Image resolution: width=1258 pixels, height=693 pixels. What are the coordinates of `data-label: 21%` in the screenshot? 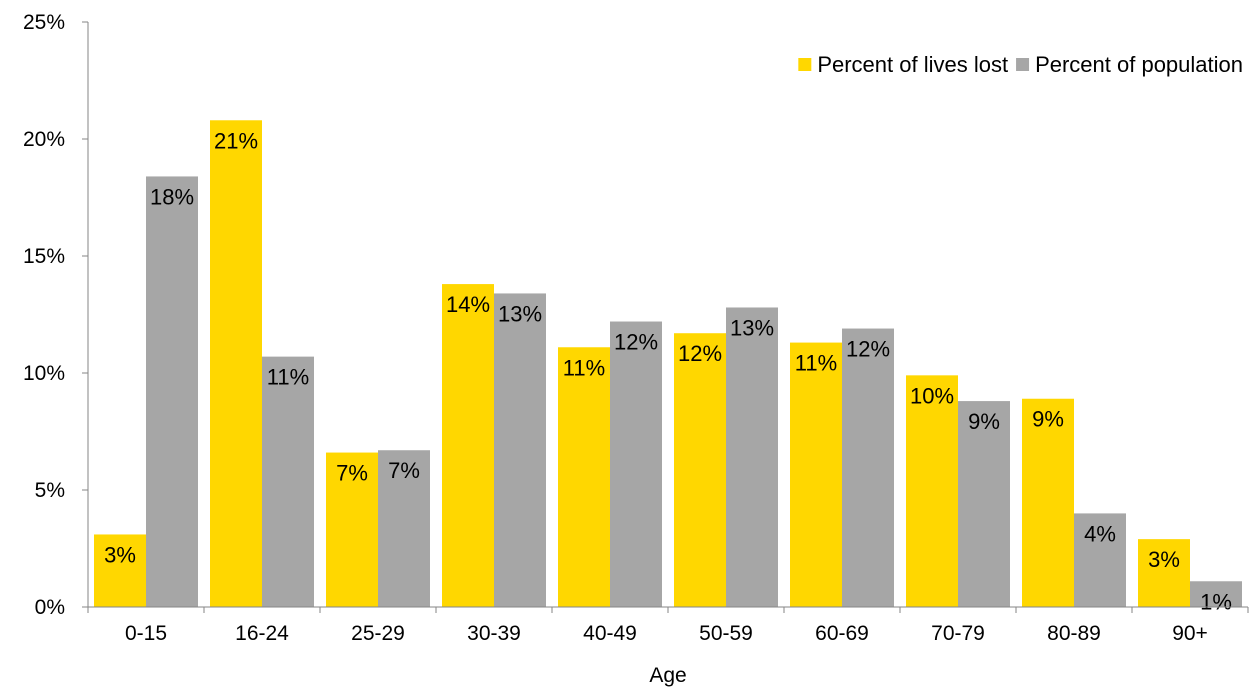 It's located at (236, 140).